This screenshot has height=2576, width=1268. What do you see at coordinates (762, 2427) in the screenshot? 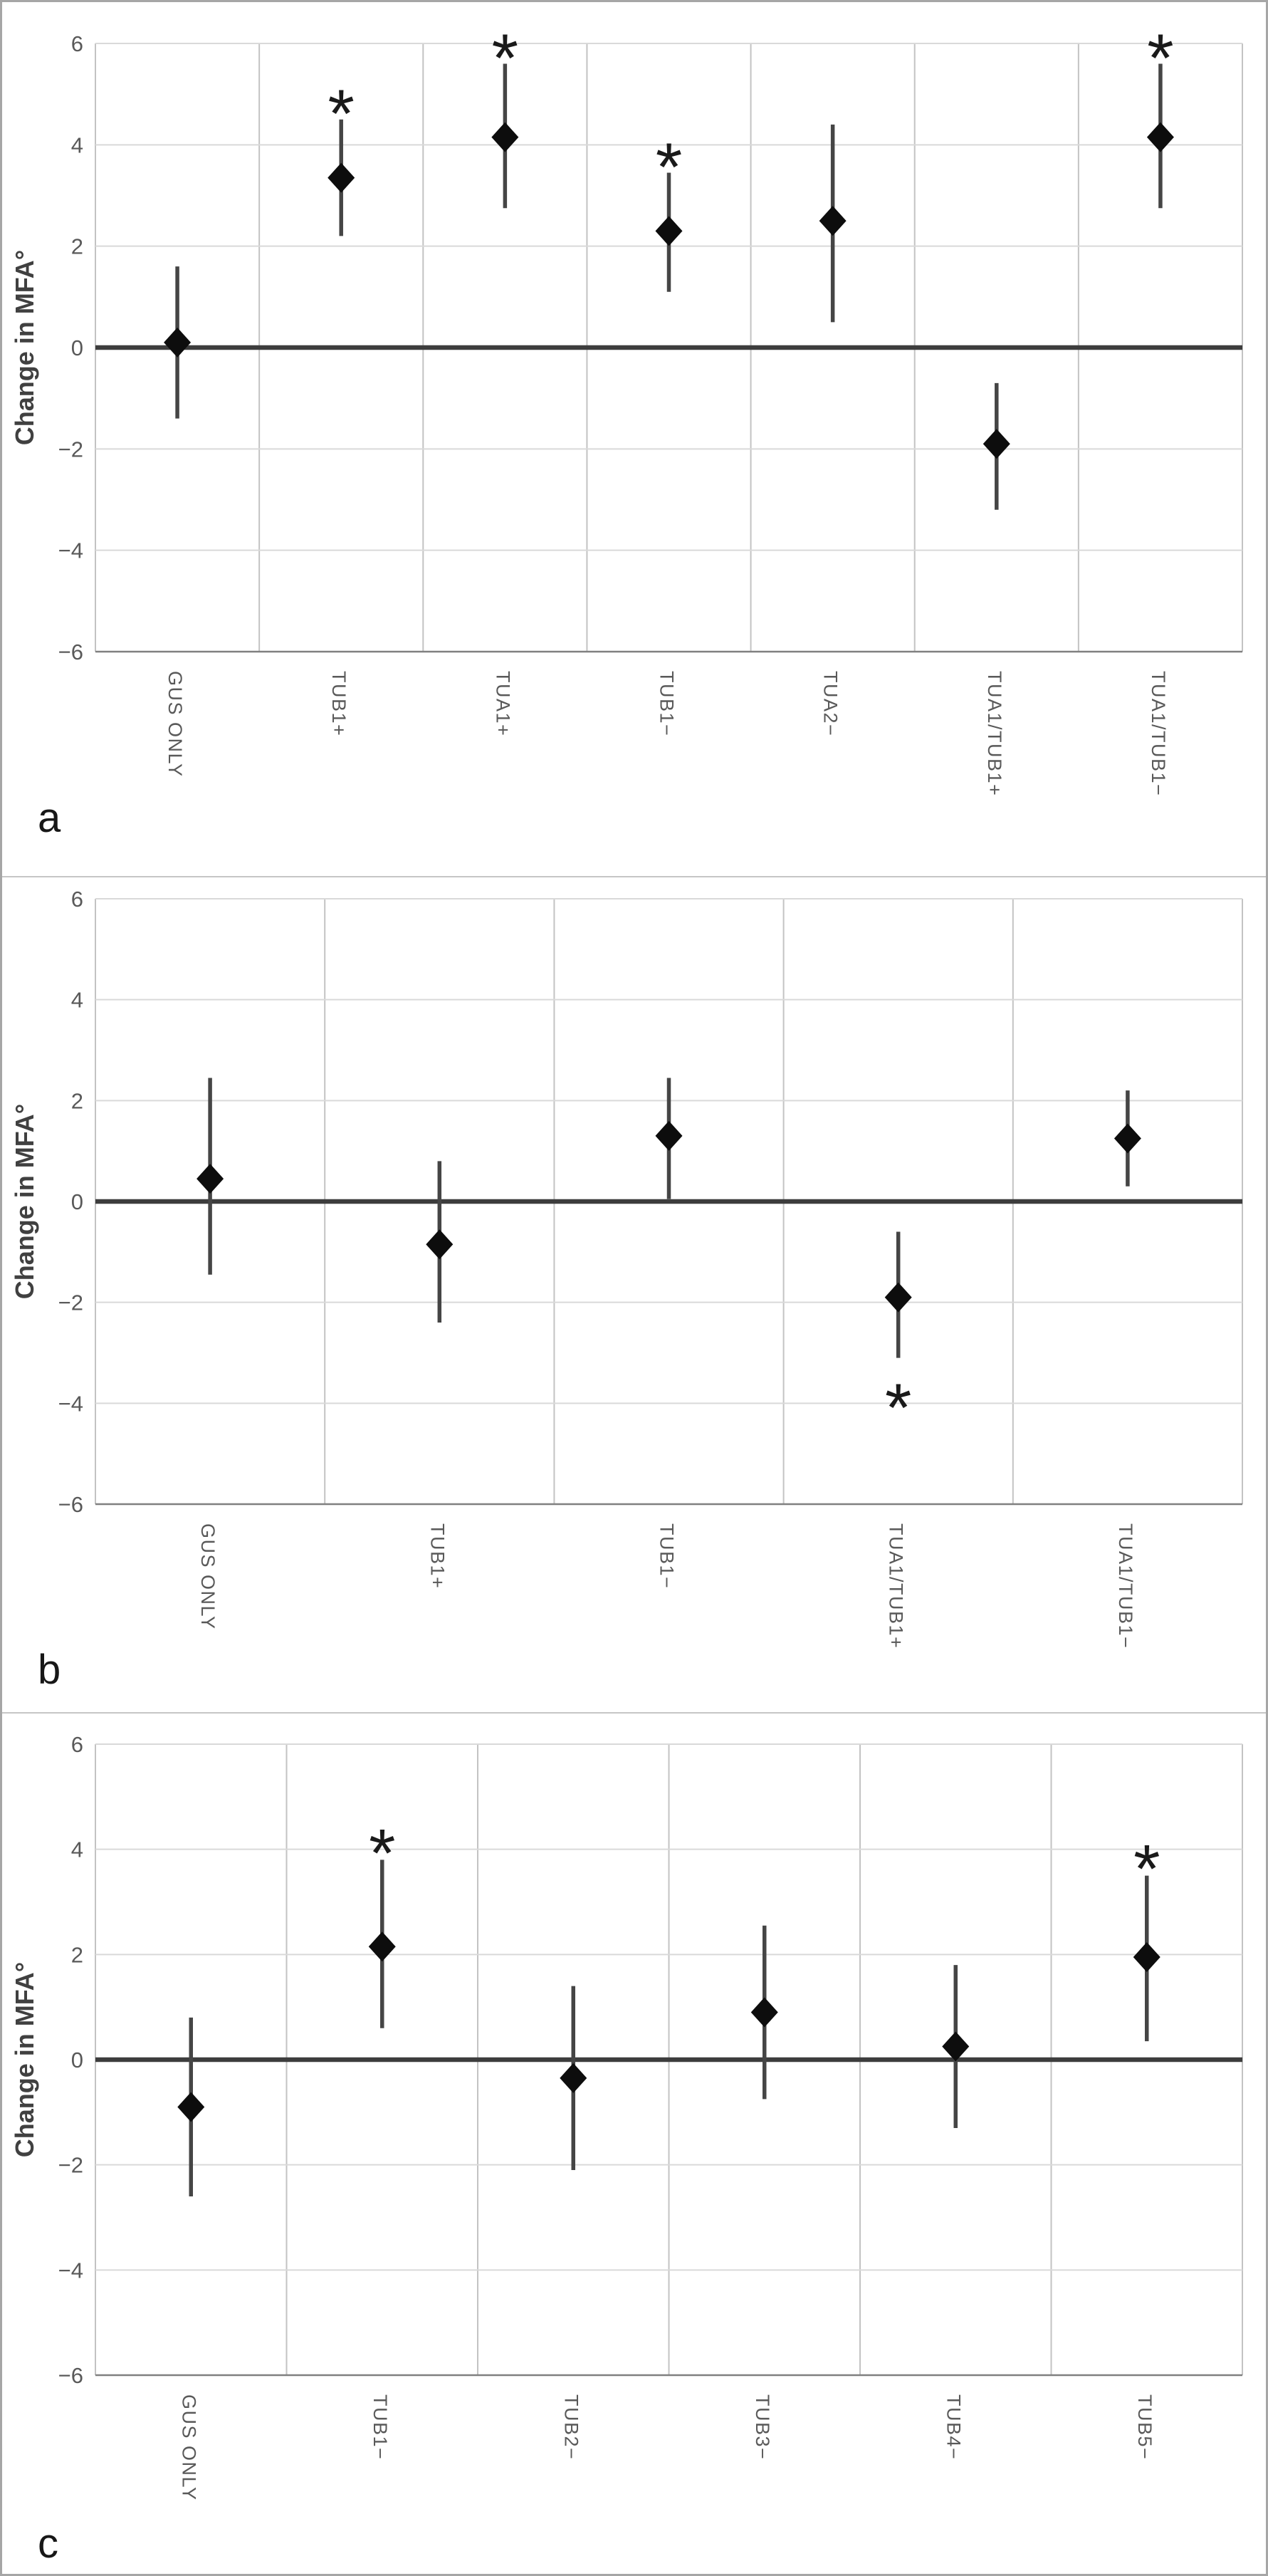
I see `x-category-label: TUB3−` at bounding box center [762, 2427].